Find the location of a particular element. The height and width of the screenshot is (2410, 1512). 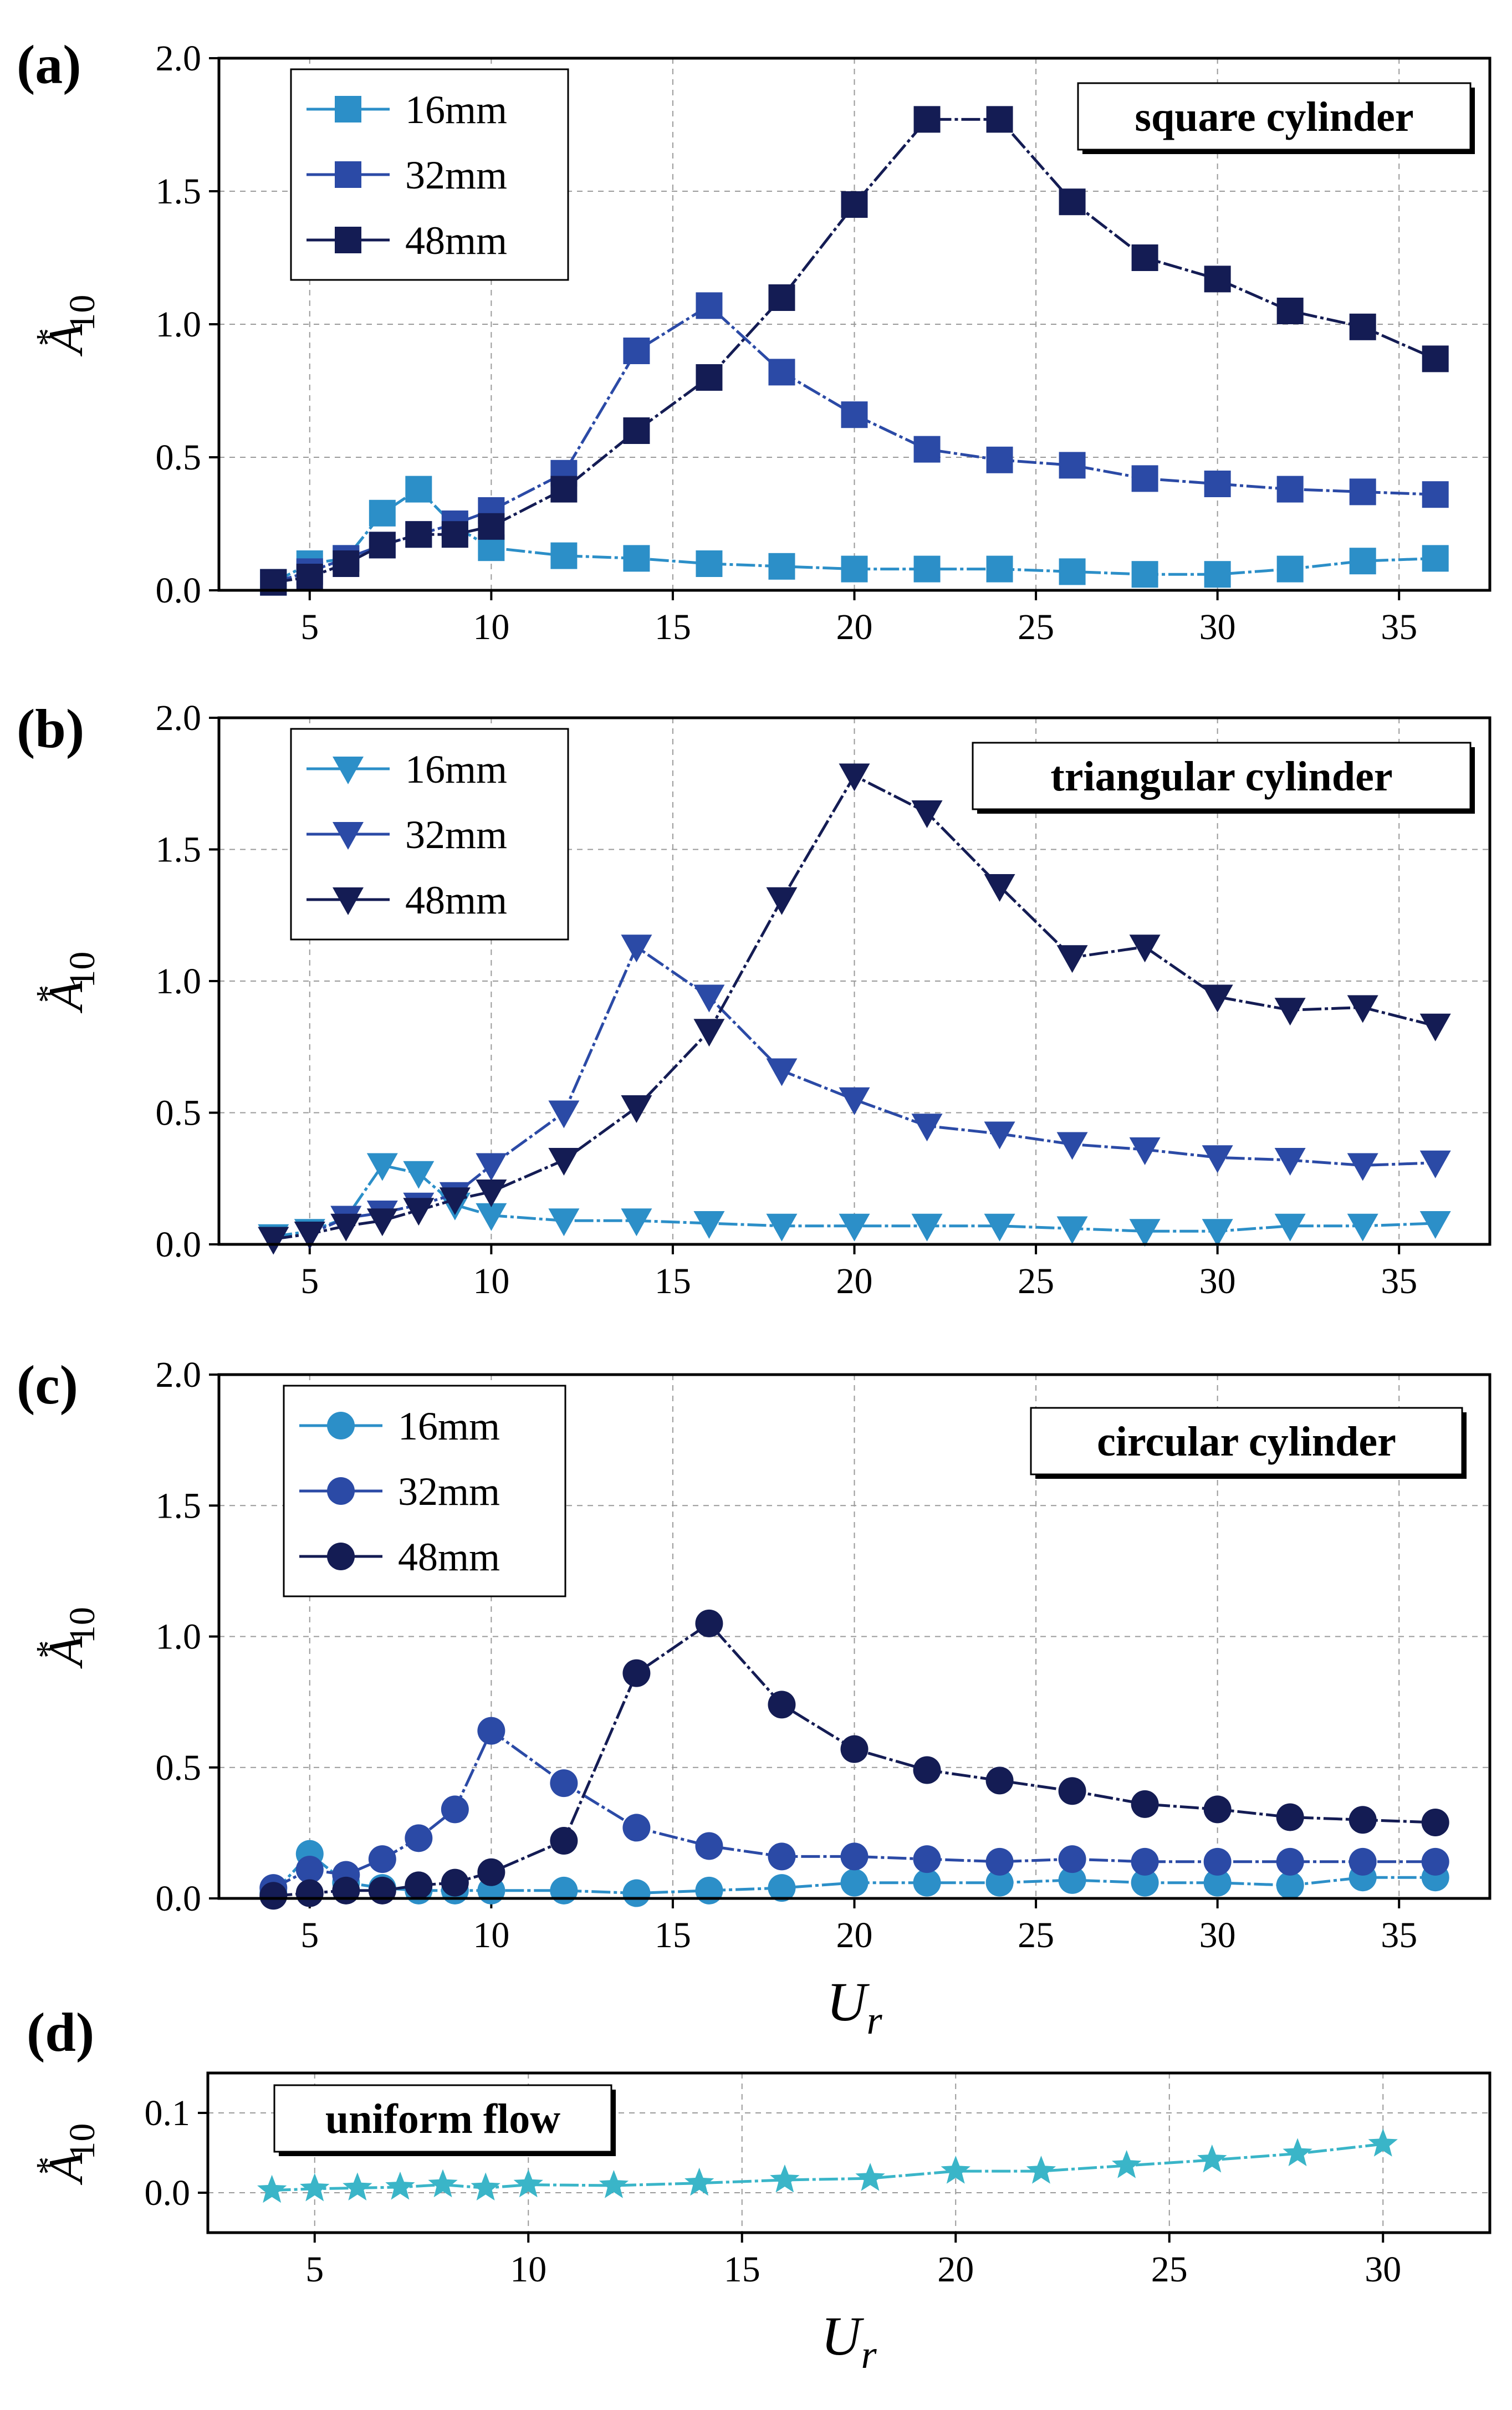

x-tick-label: 25 is located at coordinates (1036, 627).